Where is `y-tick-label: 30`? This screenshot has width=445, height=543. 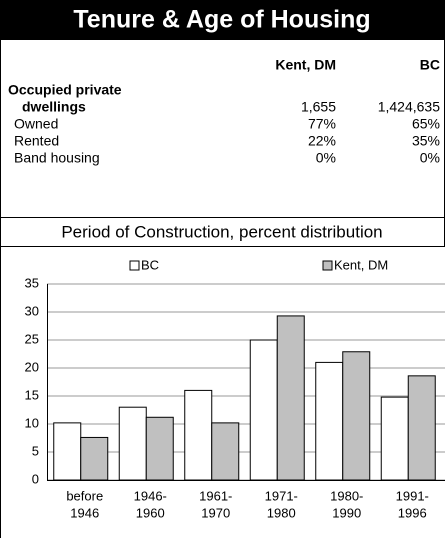 y-tick-label: 30 is located at coordinates (32, 310).